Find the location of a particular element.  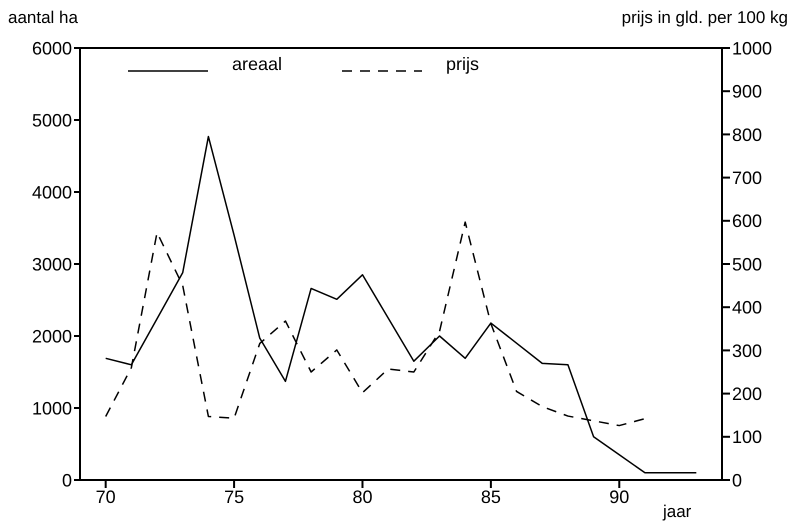

y2-tick-label: 0 is located at coordinates (737, 480).